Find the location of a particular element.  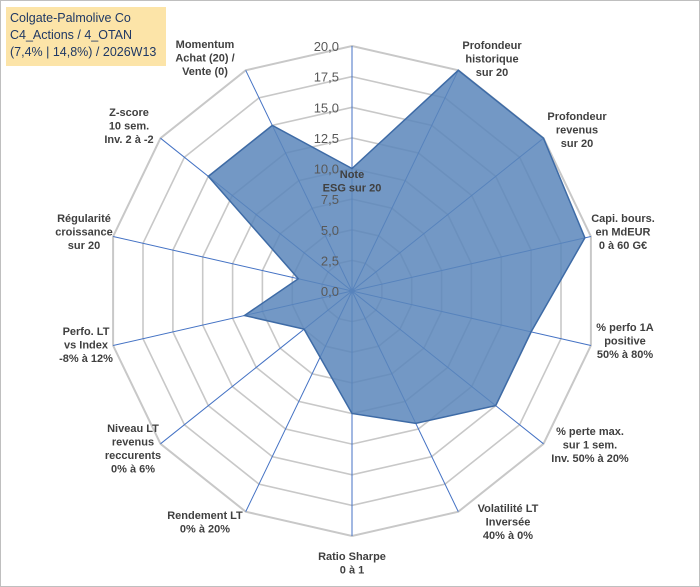

radial-tick-labels: 0,0 2,5 5,0 7,5 10,0 12,5 15,0 17,5 20,0 is located at coordinates (326, 169).